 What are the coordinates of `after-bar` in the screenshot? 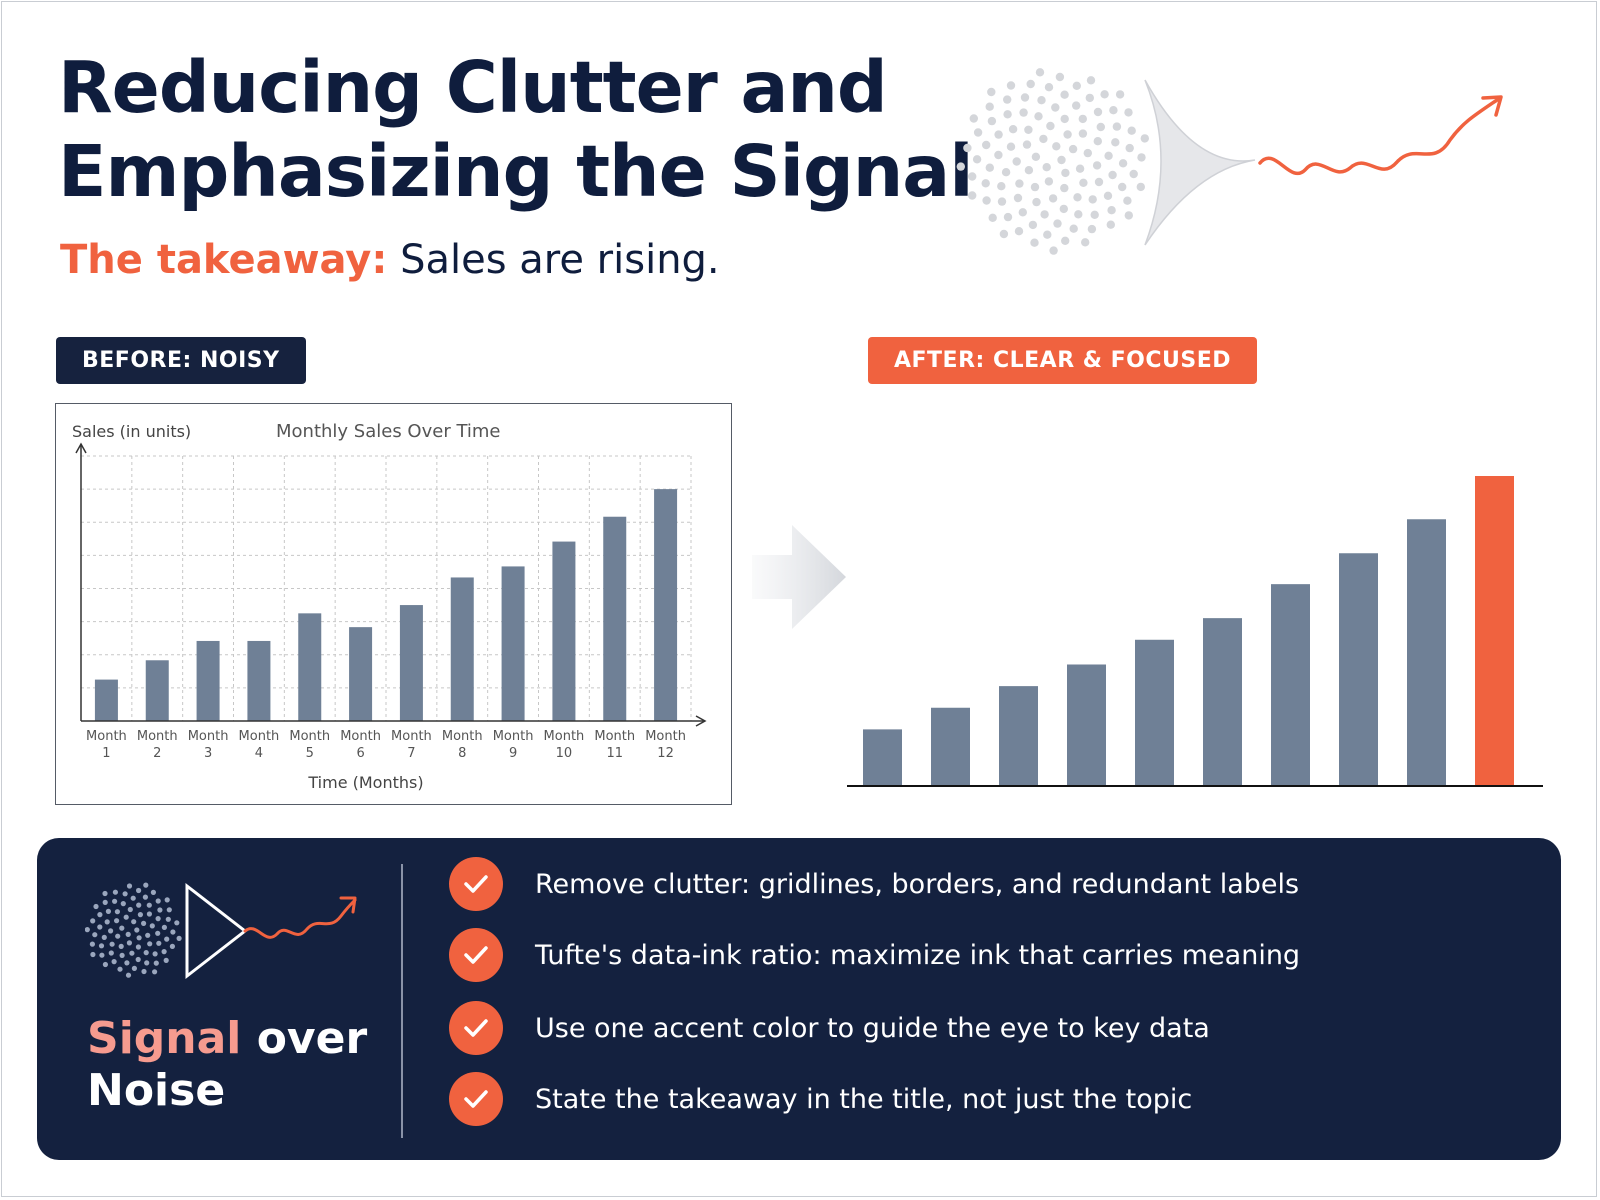 It's located at (1154, 712).